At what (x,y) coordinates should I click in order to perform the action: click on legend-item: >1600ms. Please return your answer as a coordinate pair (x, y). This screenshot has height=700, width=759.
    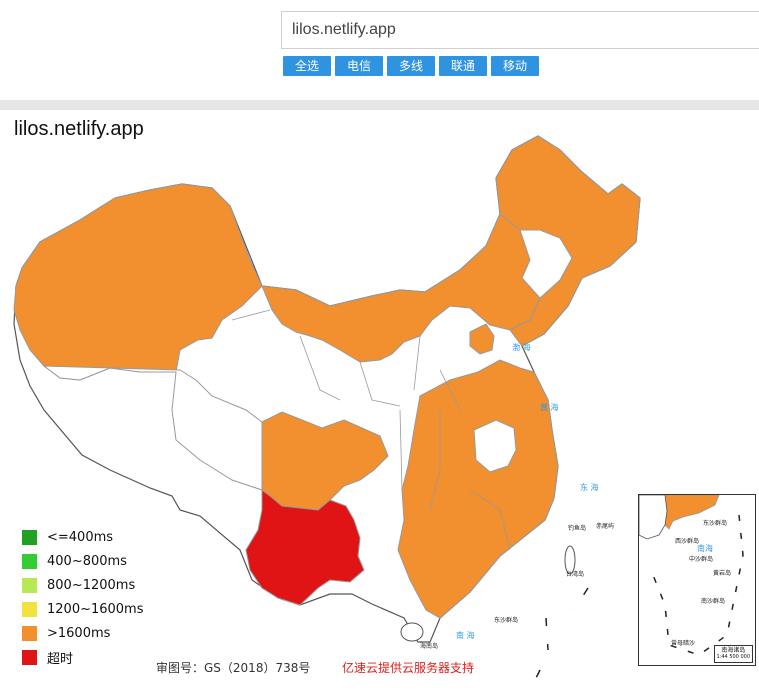
    Looking at the image, I should click on (83, 633).